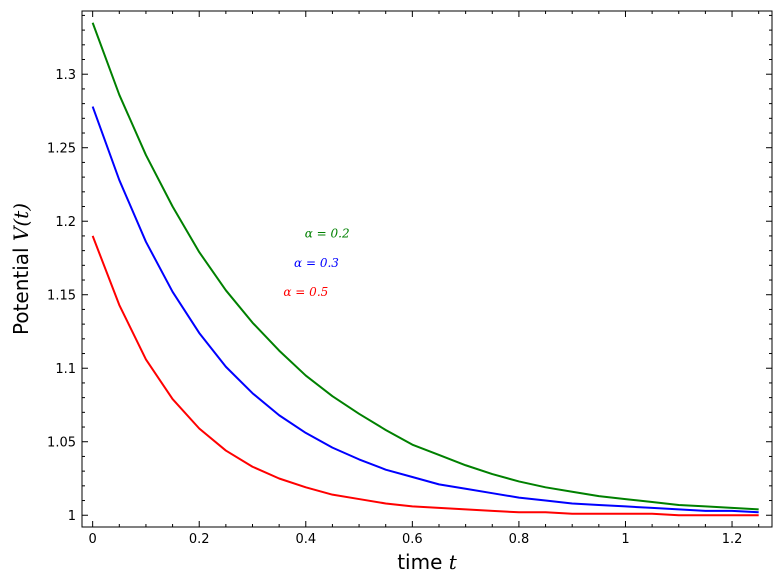 The height and width of the screenshot is (583, 782). I want to click on series-annotations: α = 0.2 α = 0.3 α = 0.5, so click(316, 262).